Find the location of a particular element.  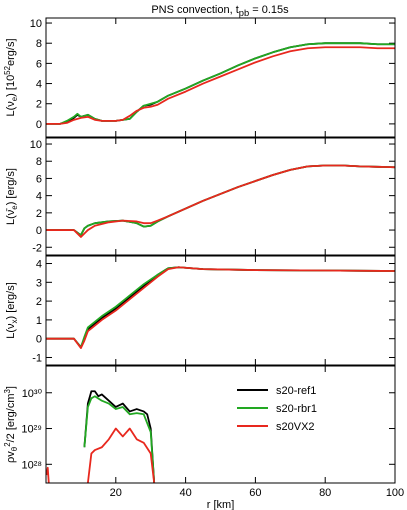

chart-title: PNS convection, tpb = 0.15s is located at coordinates (220, 11).